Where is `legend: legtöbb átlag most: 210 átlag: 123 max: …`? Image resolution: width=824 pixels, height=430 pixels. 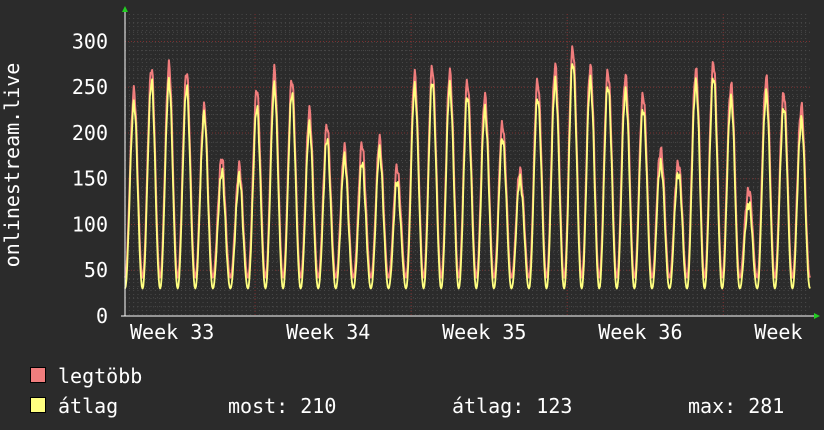 legend: legtöbb átlag most: 210 átlag: 123 max: … is located at coordinates (420, 391).